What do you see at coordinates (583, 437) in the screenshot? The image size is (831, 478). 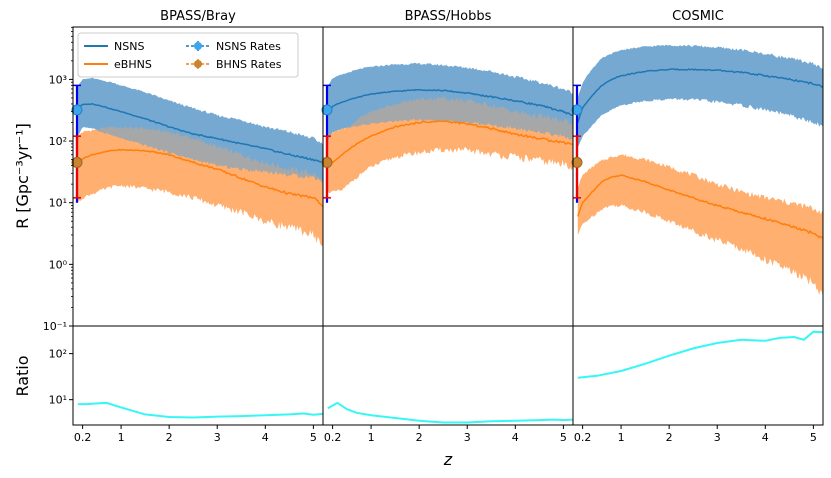 I see `x-tick-label-2-0: 0.2` at bounding box center [583, 437].